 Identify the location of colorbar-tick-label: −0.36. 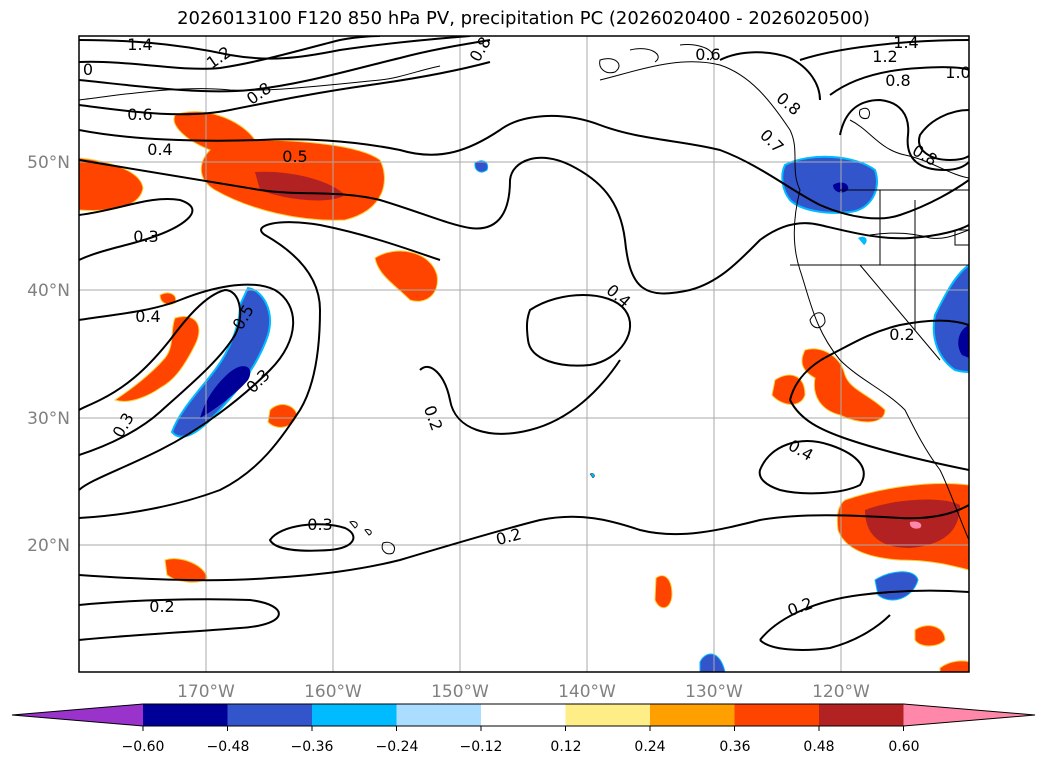
(312, 747).